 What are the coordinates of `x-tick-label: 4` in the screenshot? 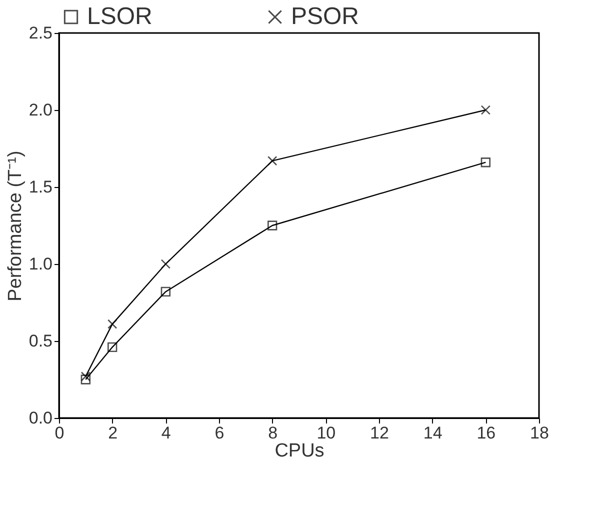 It's located at (166, 433).